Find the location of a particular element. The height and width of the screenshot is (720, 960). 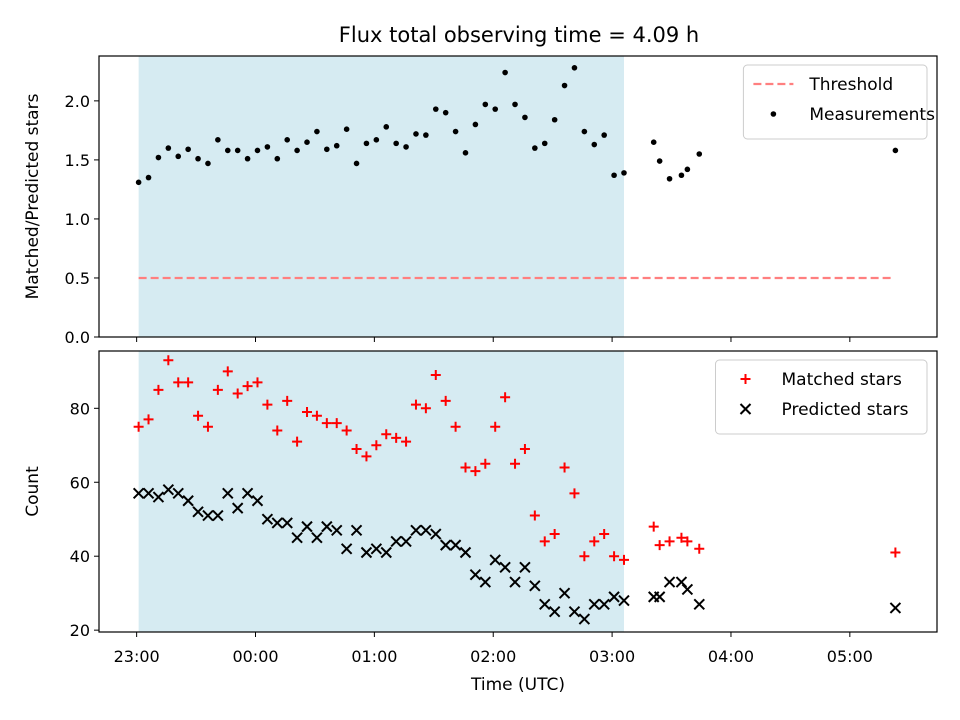

x-tick-label: 01:00 is located at coordinates (374, 656).